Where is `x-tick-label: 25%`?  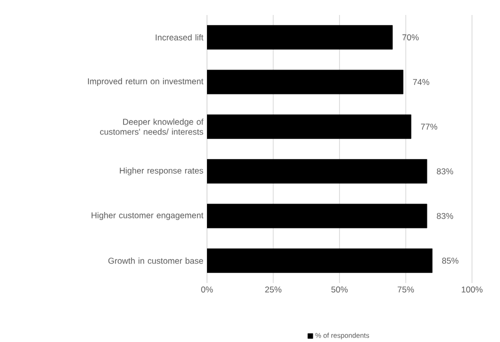 x-tick-label: 25% is located at coordinates (273, 289).